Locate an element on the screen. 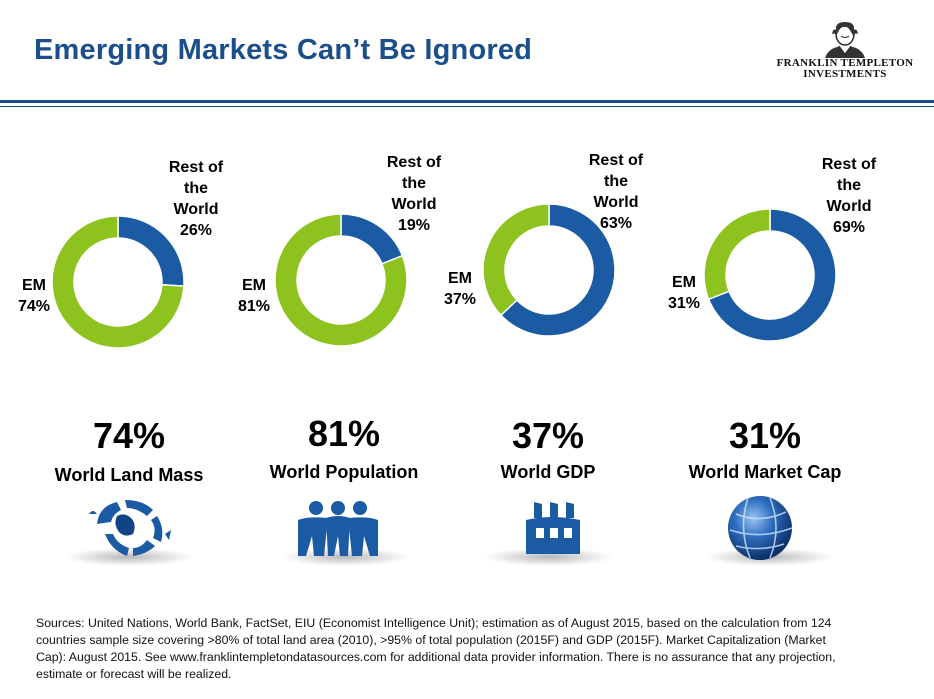 This screenshot has height=699, width=934. em-pct: 37% is located at coordinates (460, 299).